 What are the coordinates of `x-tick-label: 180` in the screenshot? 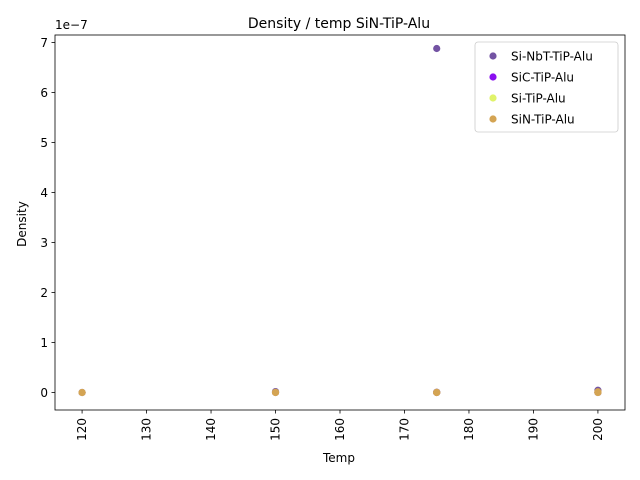 It's located at (469, 429).